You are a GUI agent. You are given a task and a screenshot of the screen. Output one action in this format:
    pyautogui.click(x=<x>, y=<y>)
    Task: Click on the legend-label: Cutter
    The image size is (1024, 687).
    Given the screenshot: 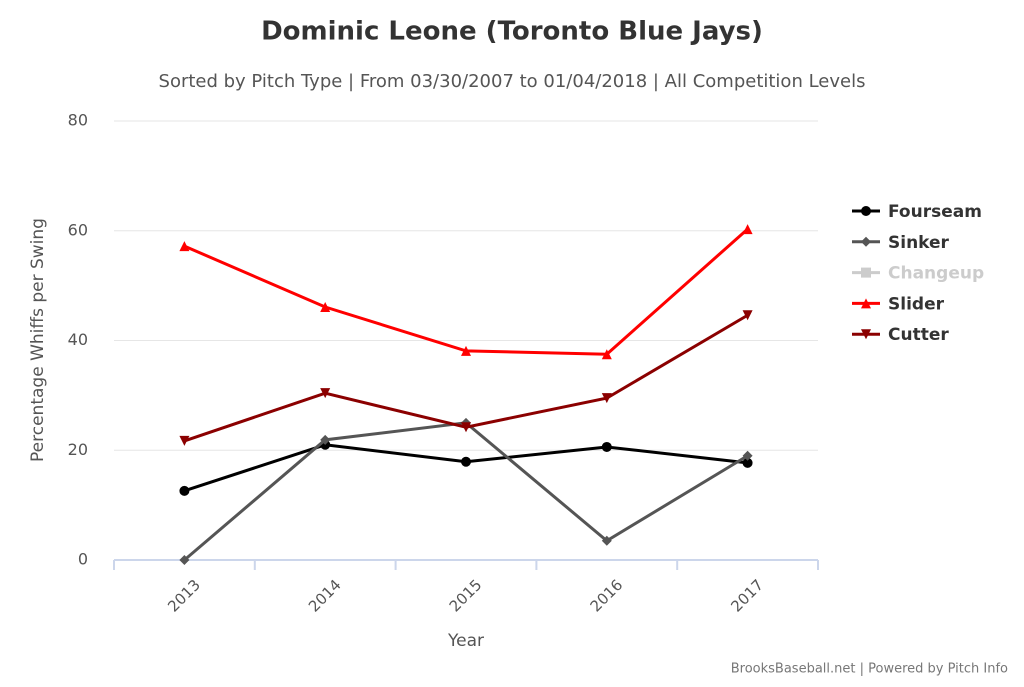 What is the action you would take?
    pyautogui.click(x=918, y=335)
    